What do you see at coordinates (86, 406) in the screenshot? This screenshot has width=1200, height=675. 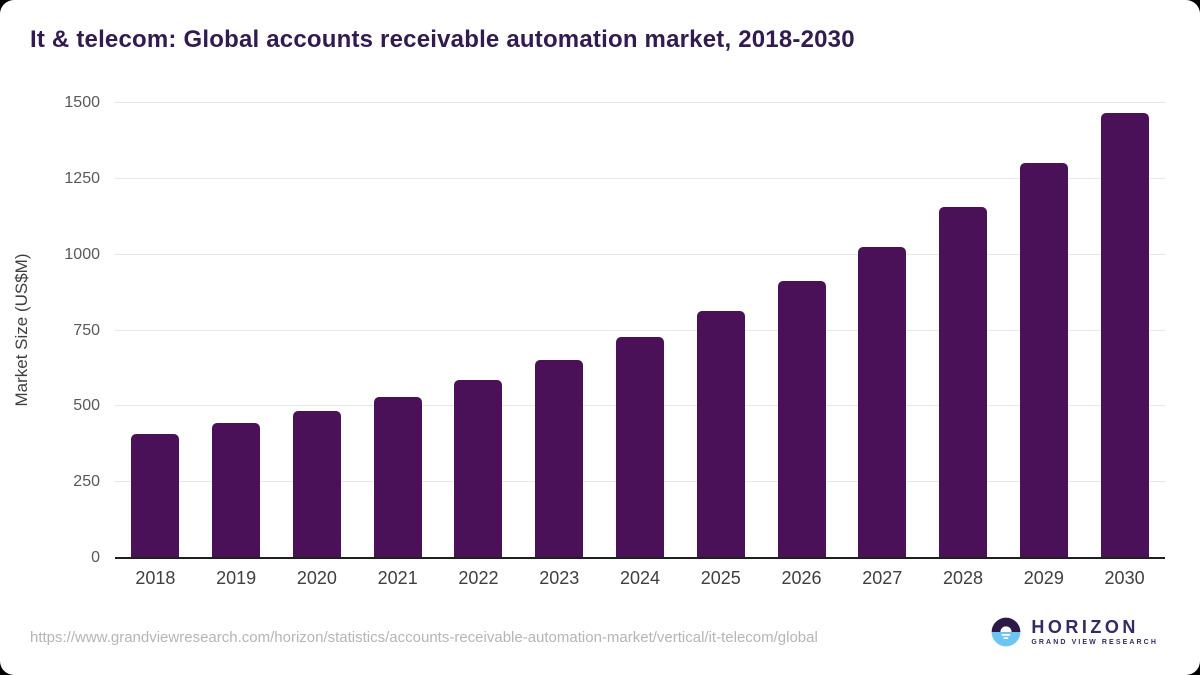 I see `y-tick-500: 500` at bounding box center [86, 406].